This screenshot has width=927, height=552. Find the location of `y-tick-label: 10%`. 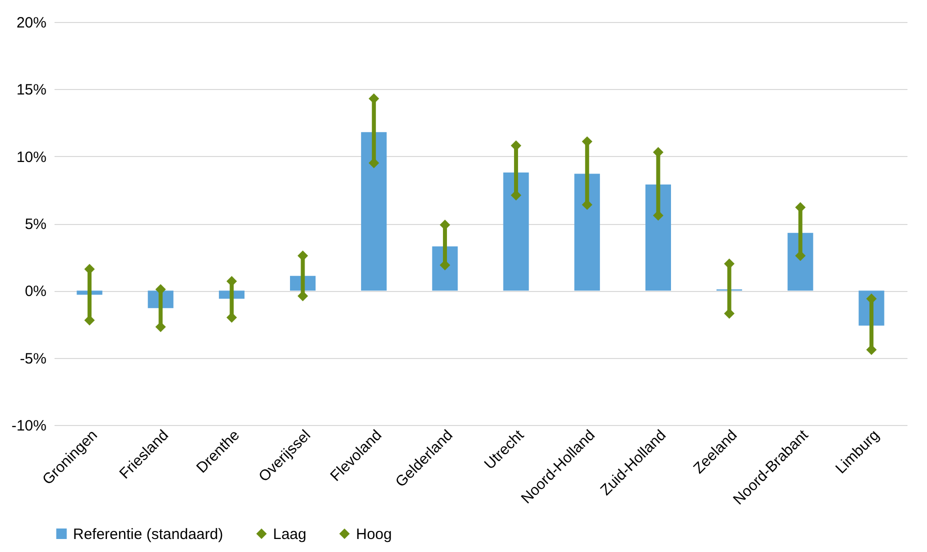

y-tick-label: 10% is located at coordinates (31, 157).